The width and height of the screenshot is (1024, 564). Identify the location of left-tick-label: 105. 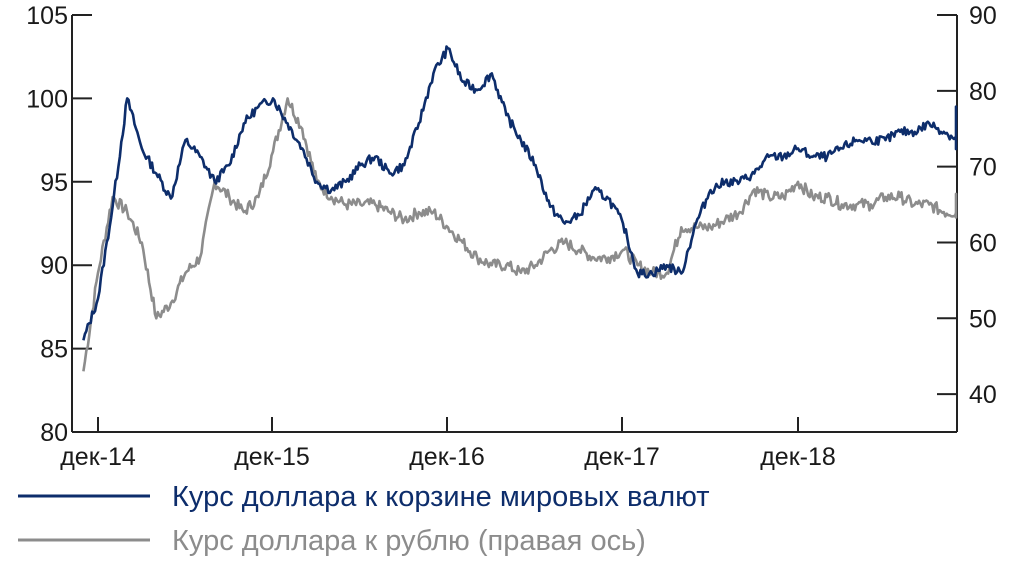
(47, 16).